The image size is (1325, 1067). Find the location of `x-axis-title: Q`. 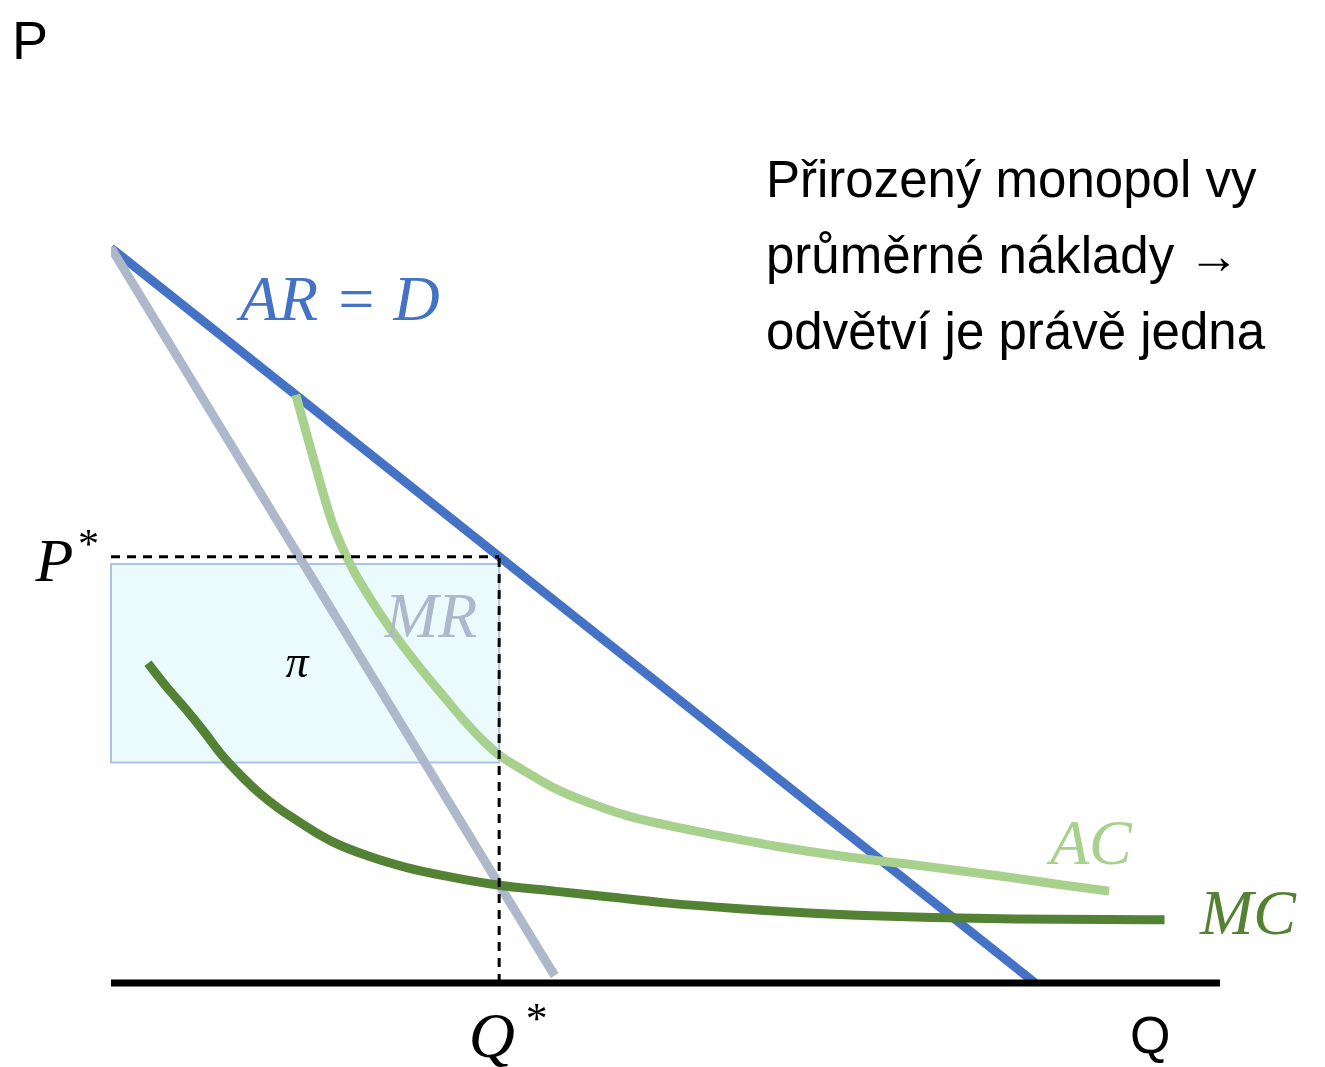

x-axis-title: Q is located at coordinates (1150, 1035).